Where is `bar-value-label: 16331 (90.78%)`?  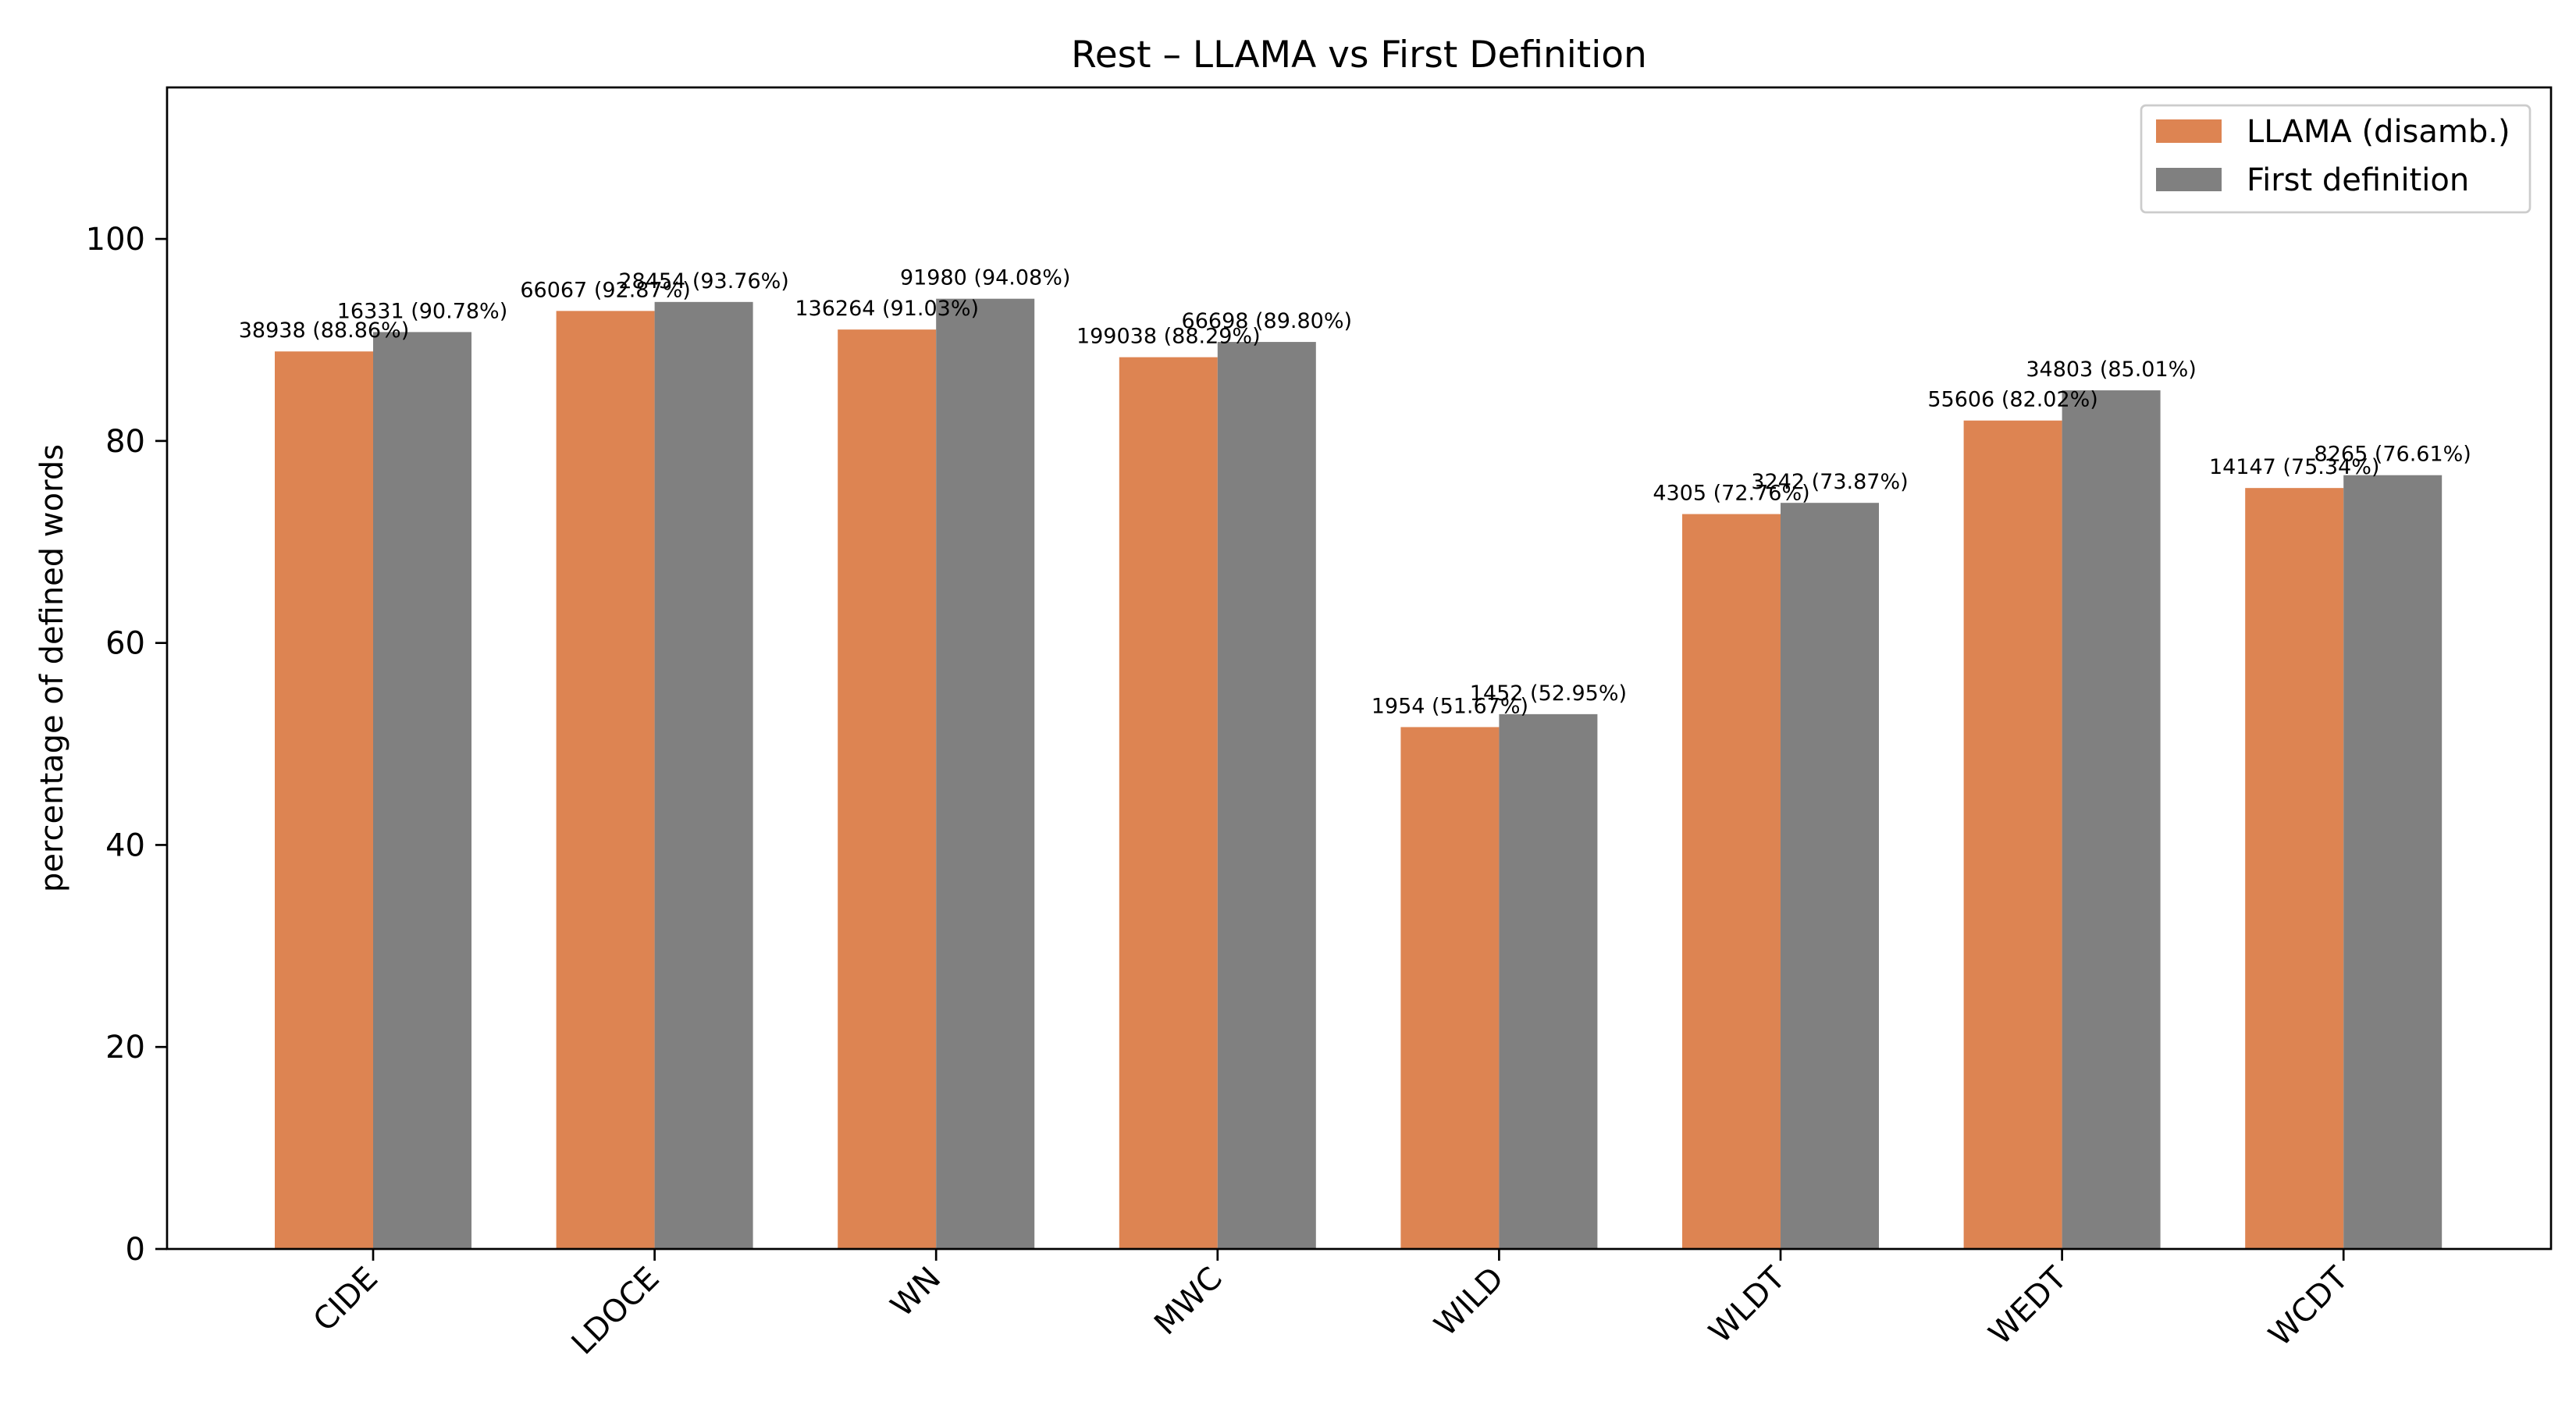 bar-value-label: 16331 (90.78%) is located at coordinates (422, 311).